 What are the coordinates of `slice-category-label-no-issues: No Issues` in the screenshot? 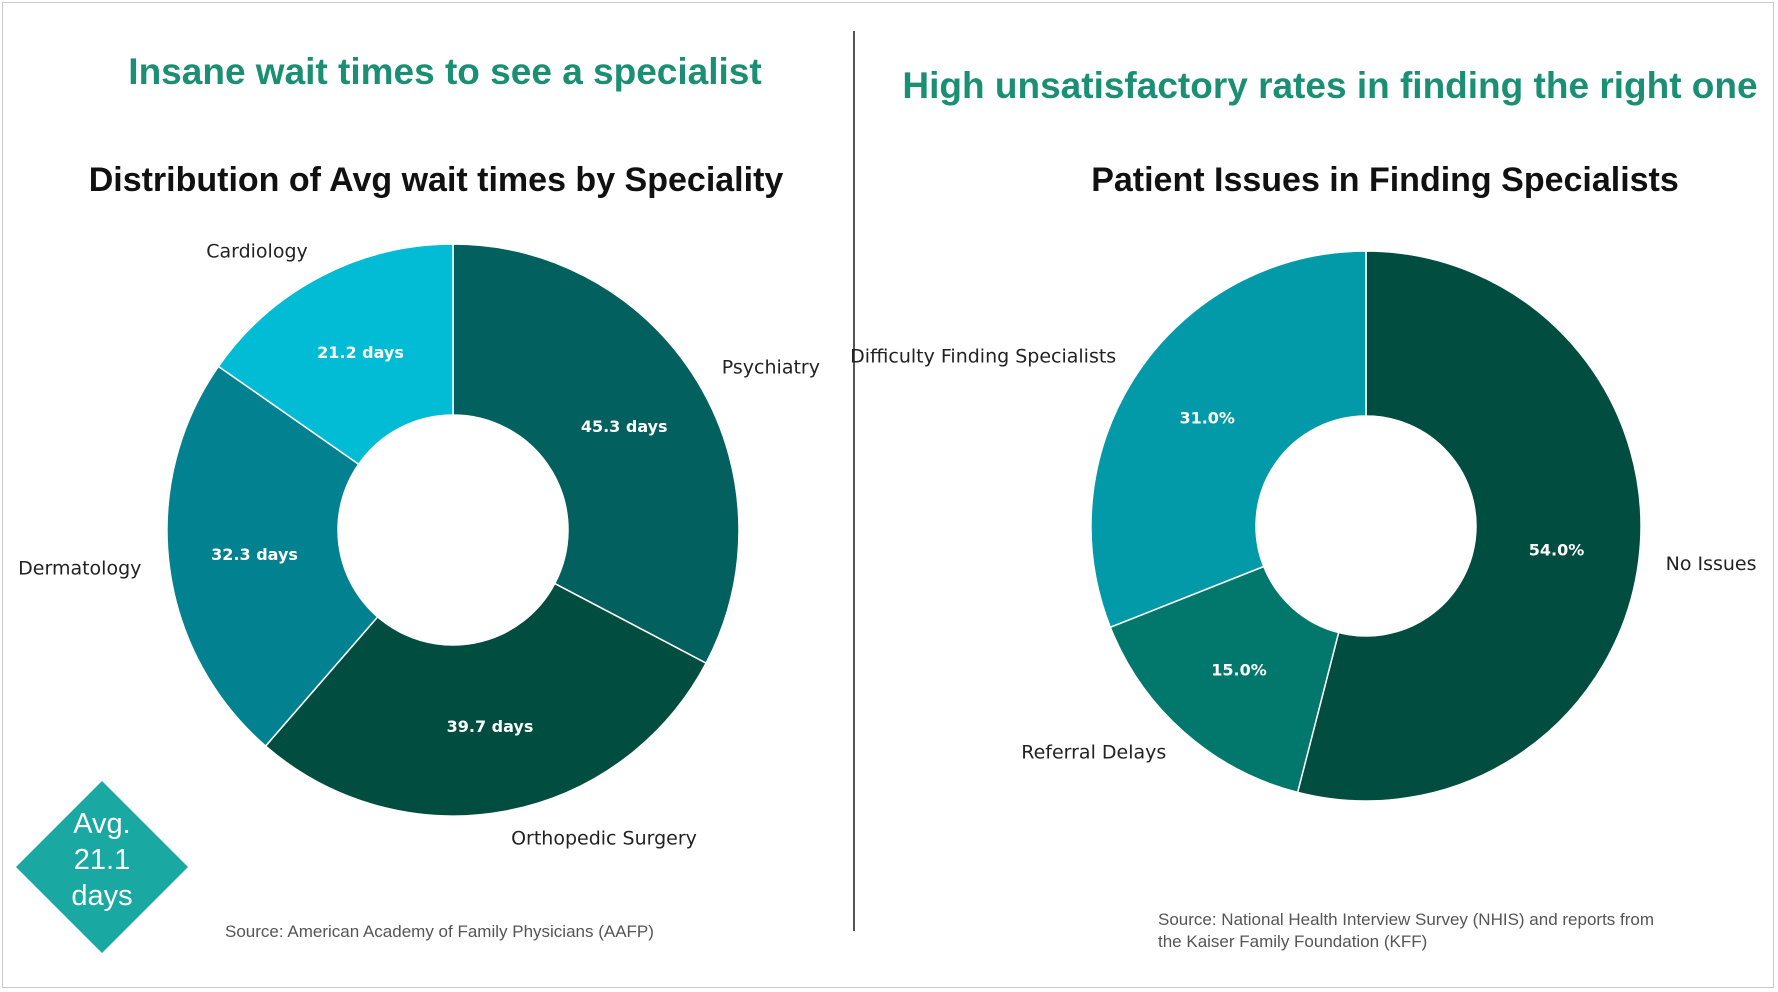 It's located at (1711, 564).